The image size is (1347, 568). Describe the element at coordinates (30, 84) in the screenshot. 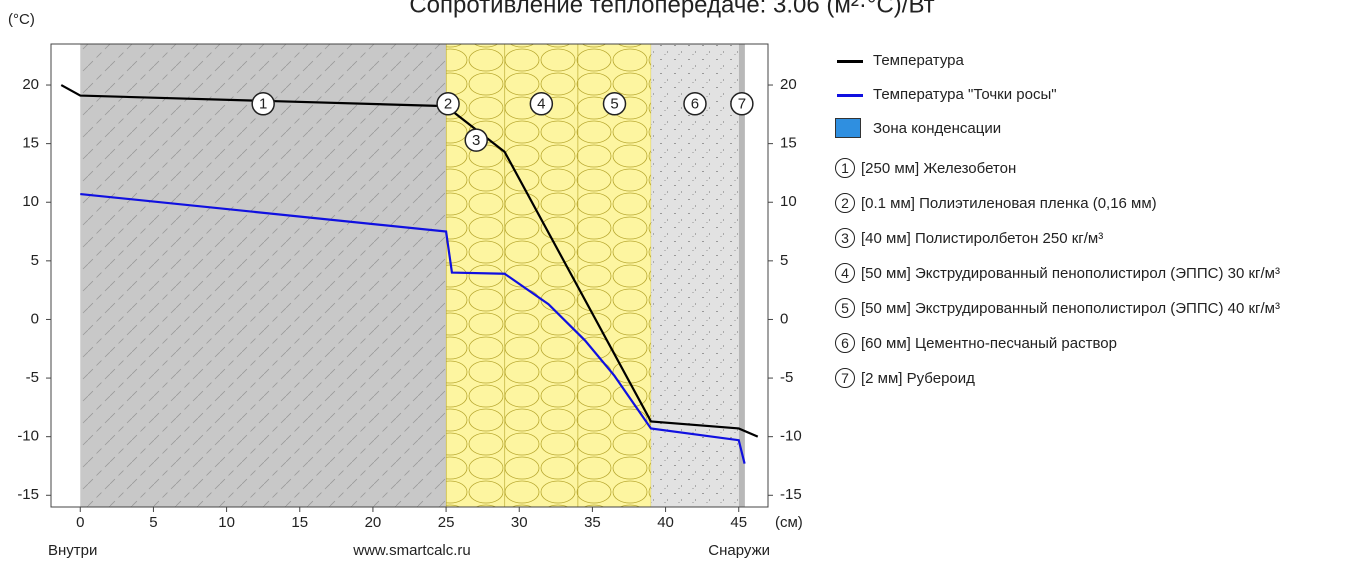

I see `y-tick-label: 20` at that location.